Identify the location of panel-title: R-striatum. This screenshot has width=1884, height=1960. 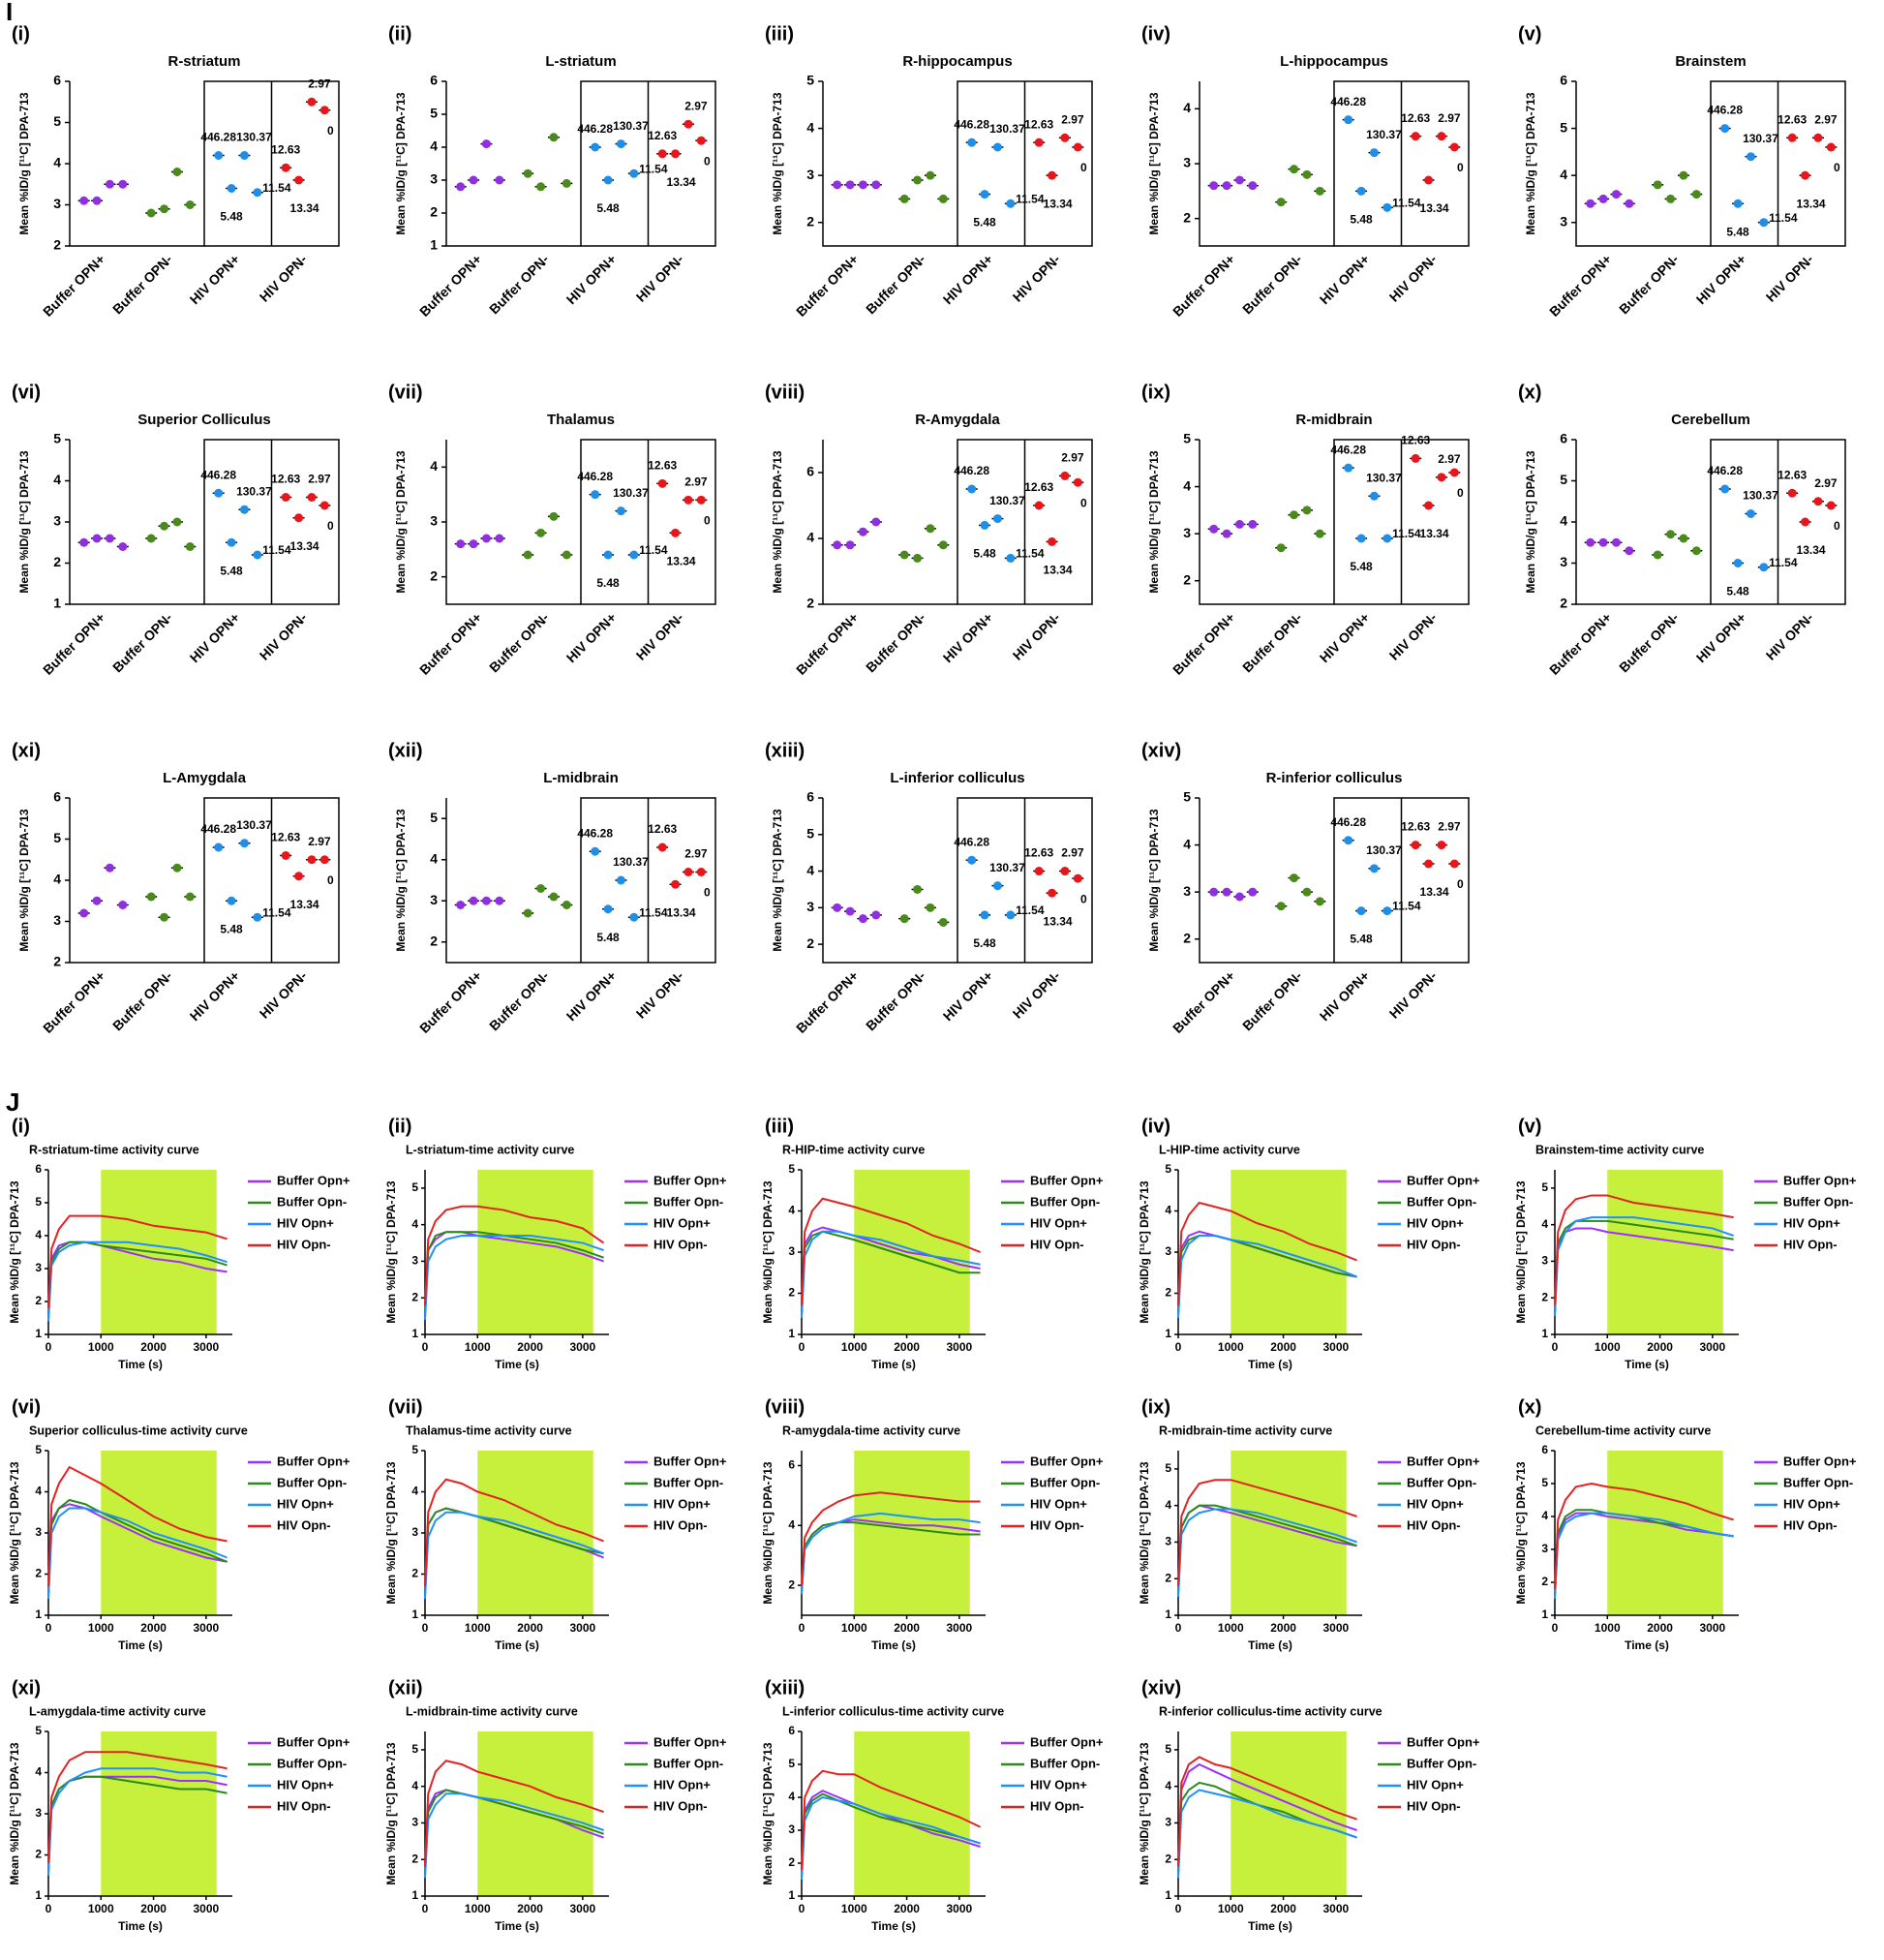
(204, 61).